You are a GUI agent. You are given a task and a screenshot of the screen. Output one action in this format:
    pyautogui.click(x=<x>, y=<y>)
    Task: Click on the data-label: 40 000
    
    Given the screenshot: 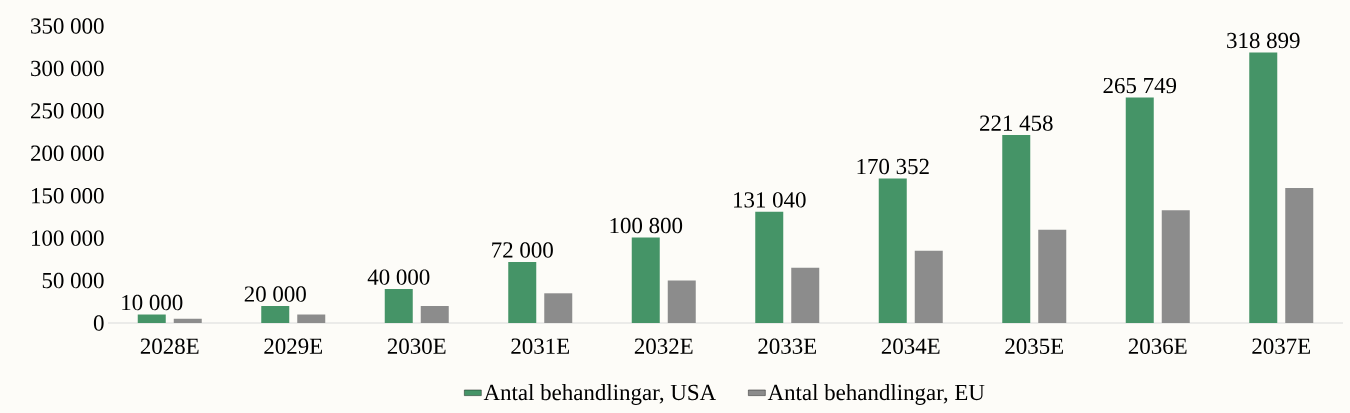 What is the action you would take?
    pyautogui.click(x=398, y=277)
    